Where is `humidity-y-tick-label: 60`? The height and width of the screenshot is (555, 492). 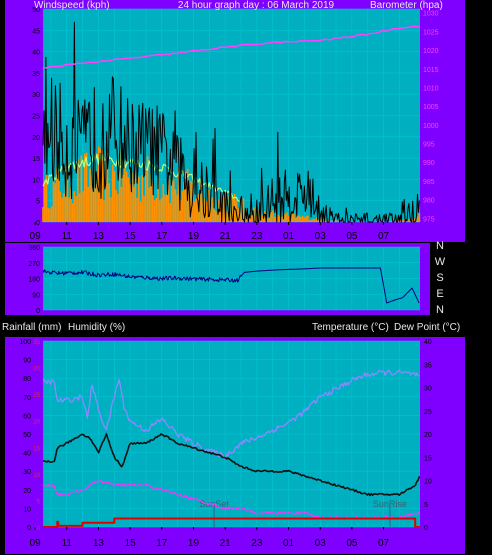
humidity-y-tick-label: 60 is located at coordinates (27, 416).